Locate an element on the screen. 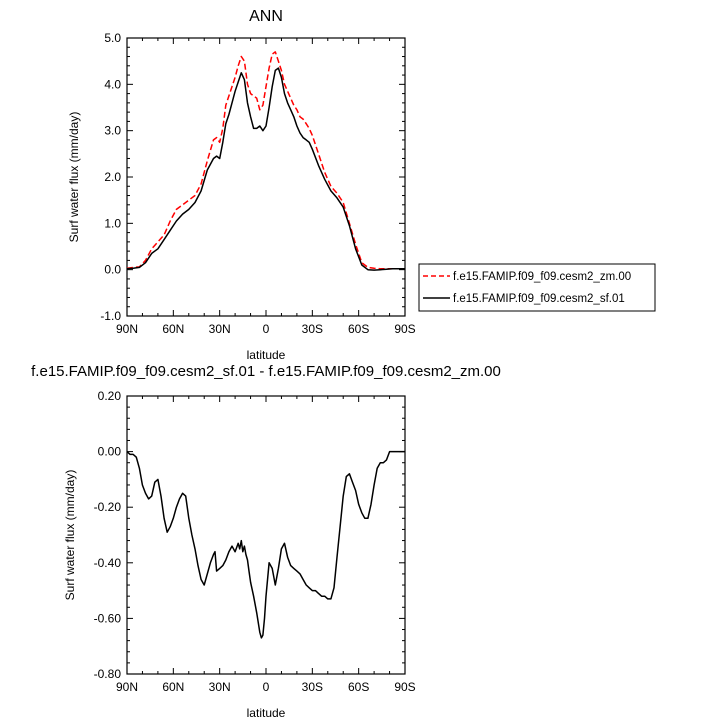 The image size is (702, 725). bottom-x-tick-label: 90N is located at coordinates (127, 687).